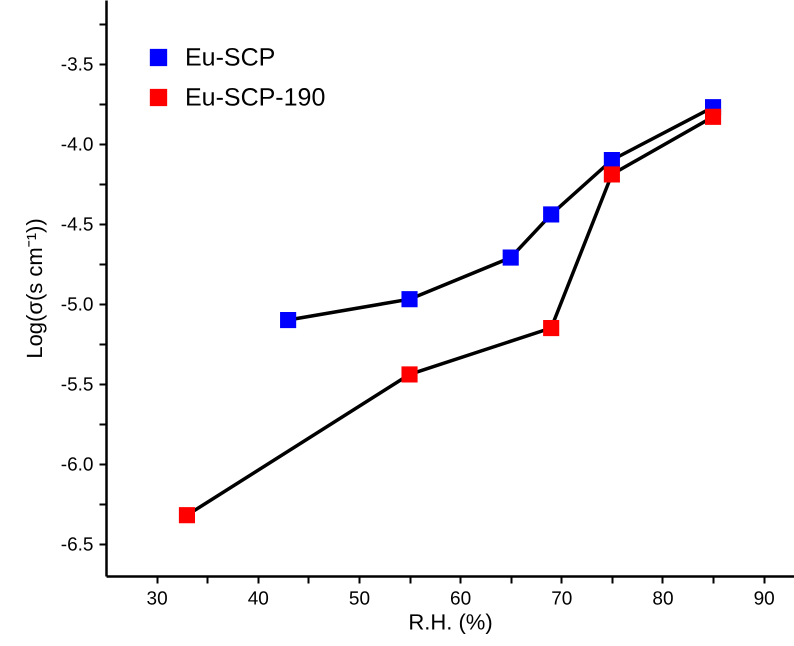 This screenshot has height=646, width=794. I want to click on y-axis-title: Log(σ(s cm⁻¹)), so click(34, 288).